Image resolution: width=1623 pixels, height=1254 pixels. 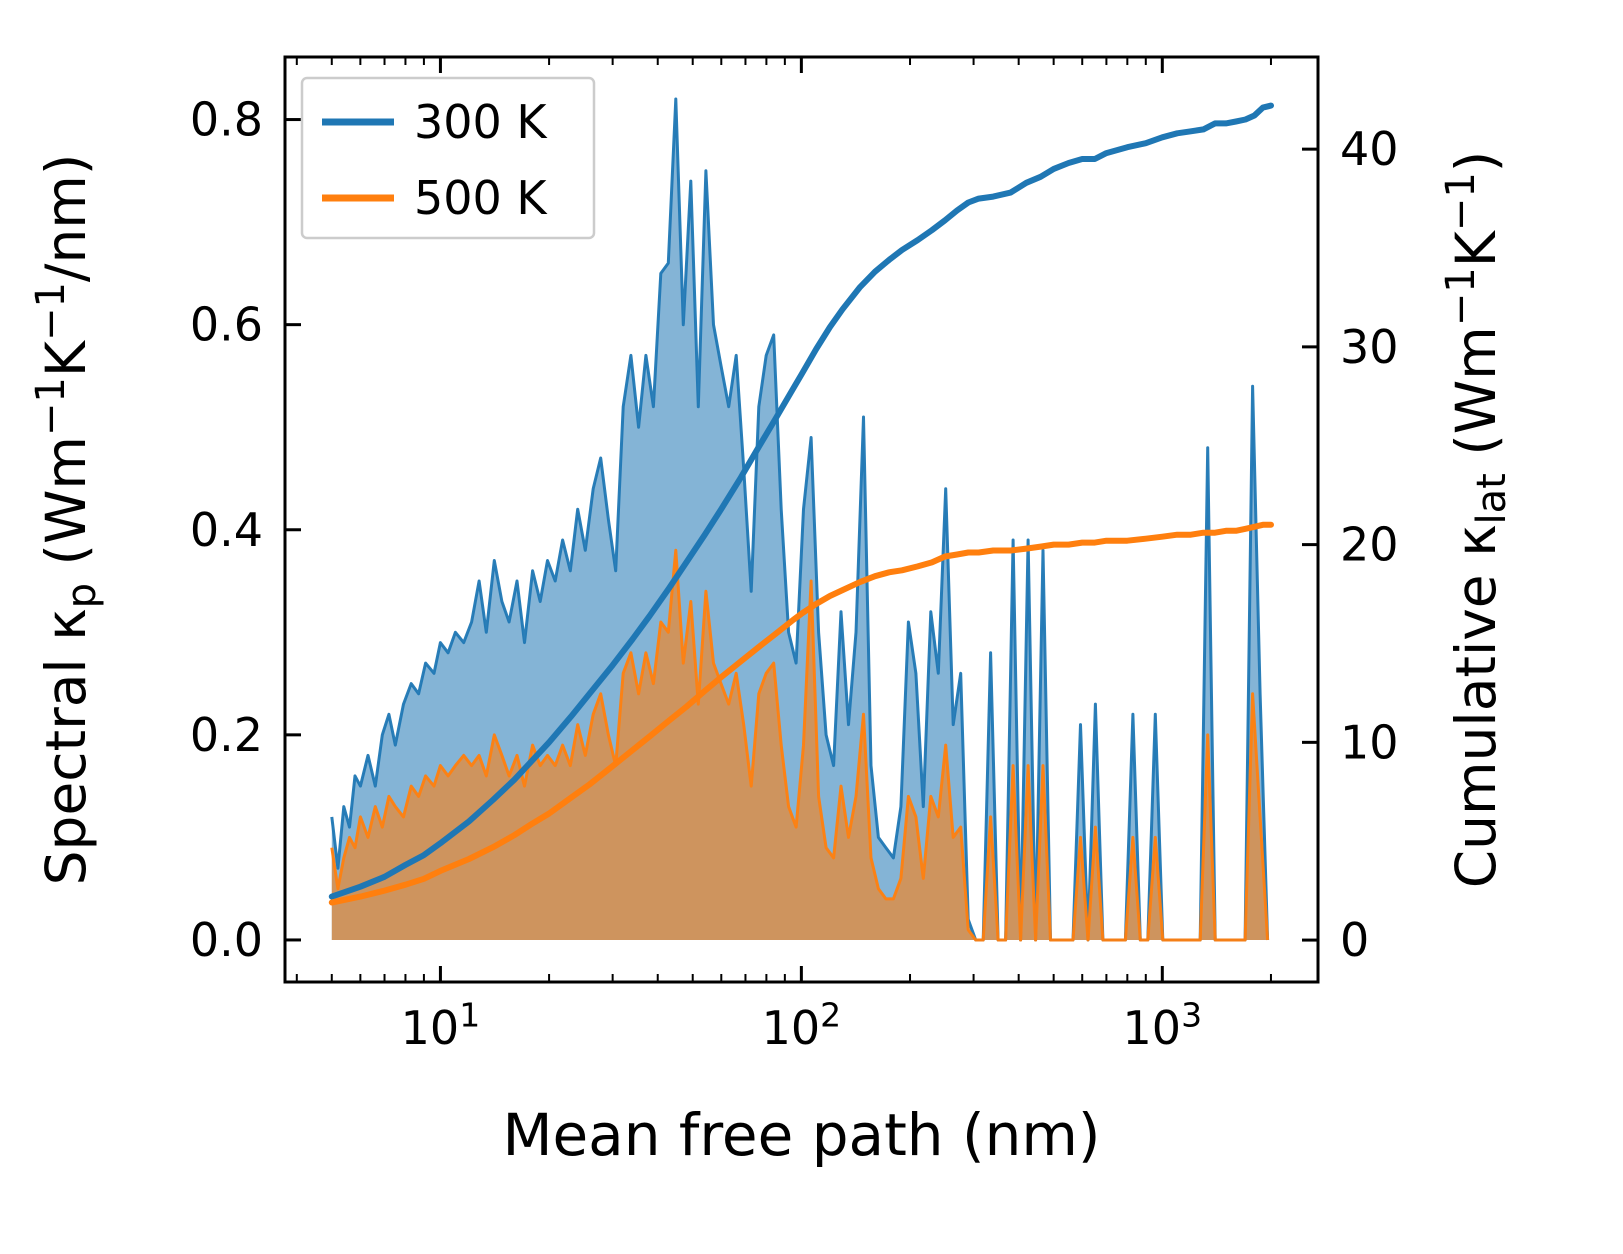 What do you see at coordinates (226, 325) in the screenshot?
I see `y-left-tick-label: 0.6` at bounding box center [226, 325].